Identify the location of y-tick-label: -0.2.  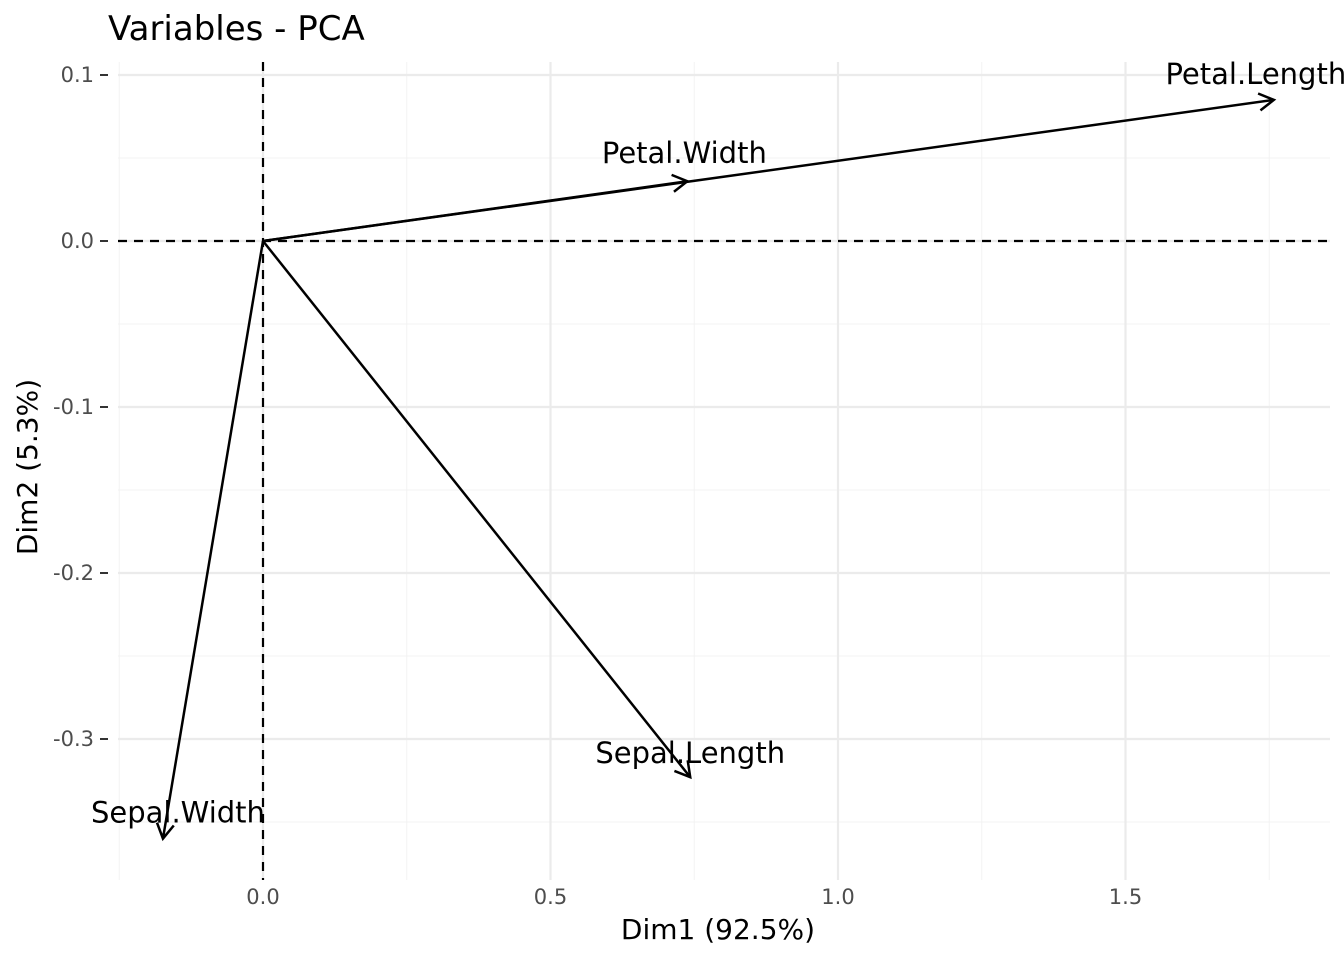
(73, 573).